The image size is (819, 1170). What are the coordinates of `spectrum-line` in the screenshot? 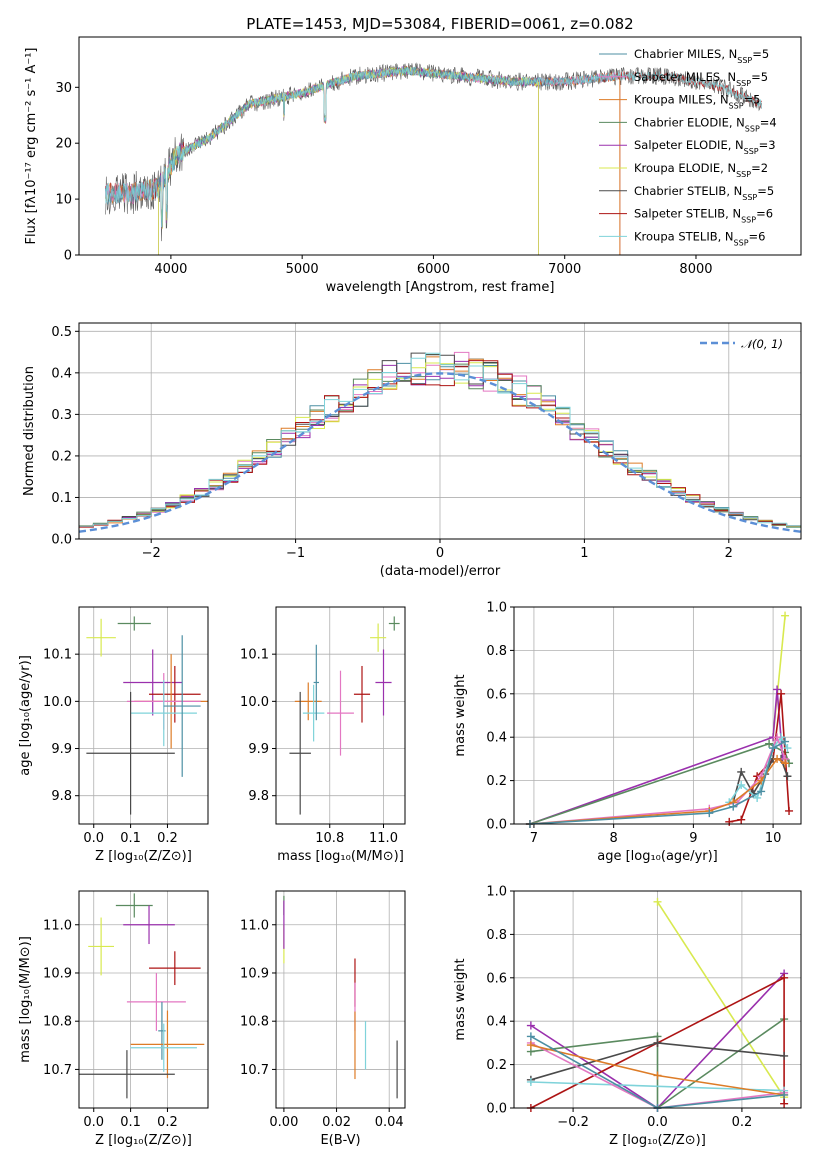 It's located at (348, 147).